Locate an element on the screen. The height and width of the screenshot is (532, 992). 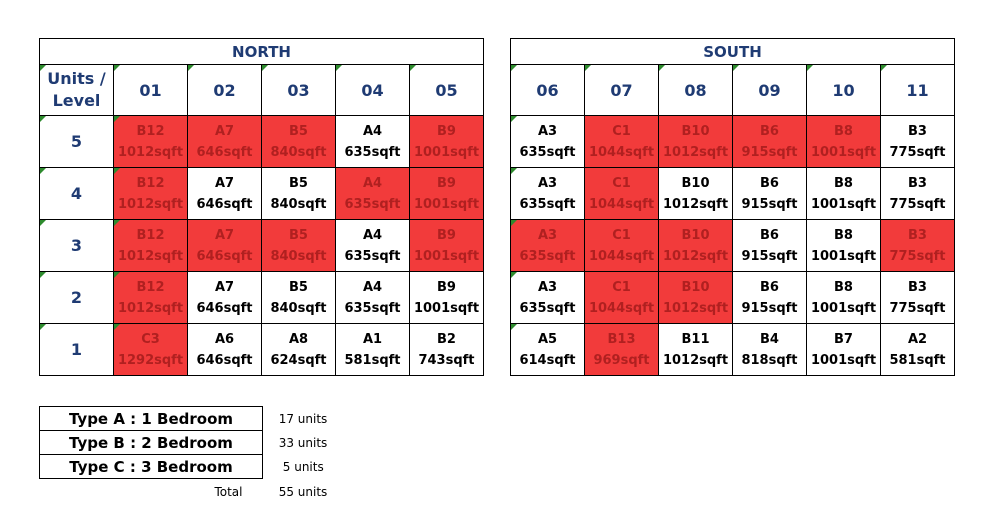
unit-column-header: 08 is located at coordinates (695, 90).